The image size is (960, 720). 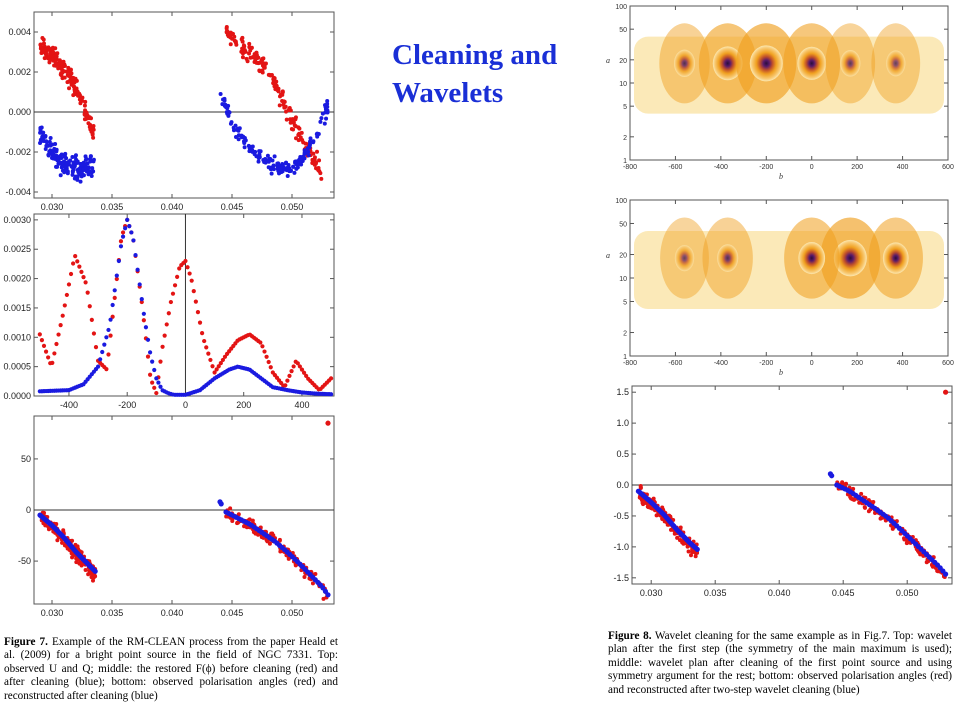 I want to click on fig8-top-svg: -800 -600 -400 -200 0 200 400 600 1 2 5 10 20 50 100 b a, so click(x=780, y=92).